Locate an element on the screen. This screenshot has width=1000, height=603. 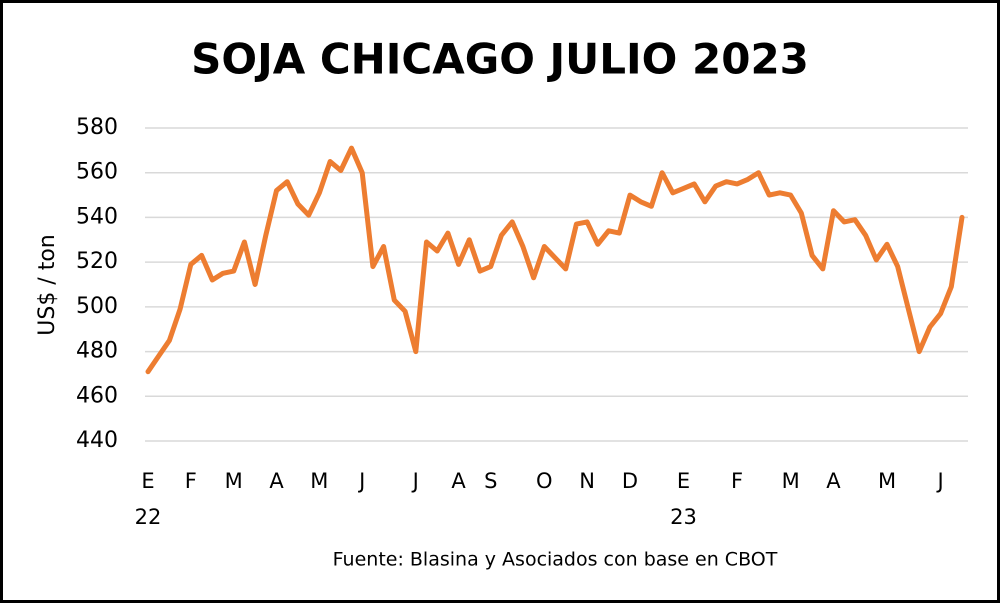
x-tick-label: N is located at coordinates (587, 481).